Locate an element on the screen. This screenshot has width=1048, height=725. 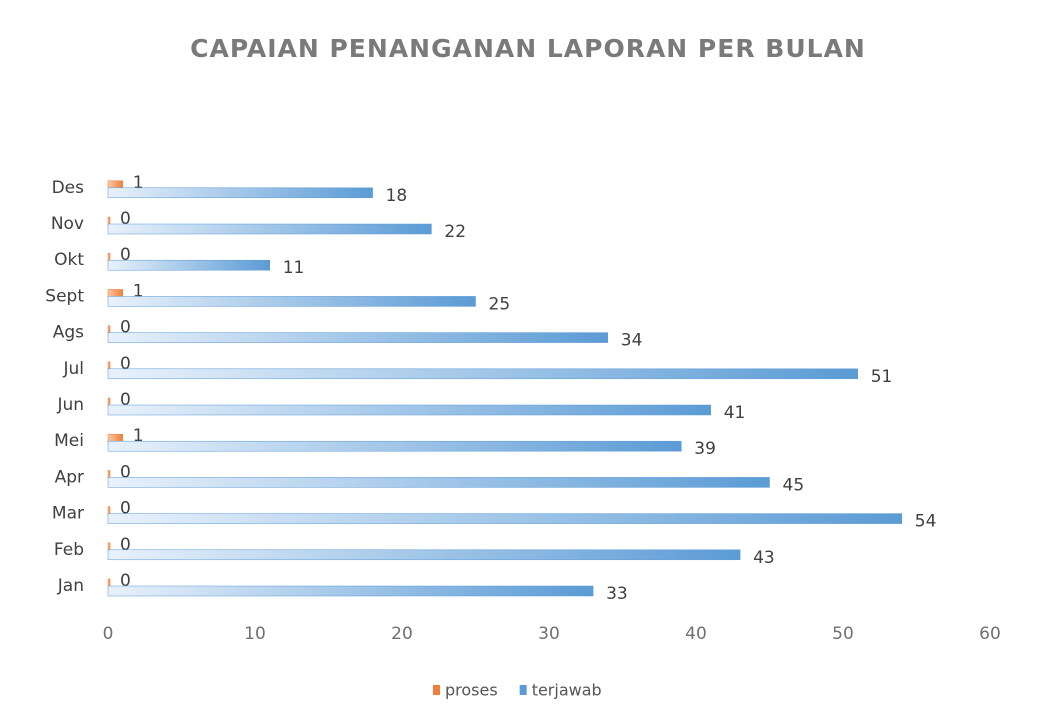
chart-title: CAPAIAN PENANGANAN LAPORAN PER BULAN is located at coordinates (528, 48).